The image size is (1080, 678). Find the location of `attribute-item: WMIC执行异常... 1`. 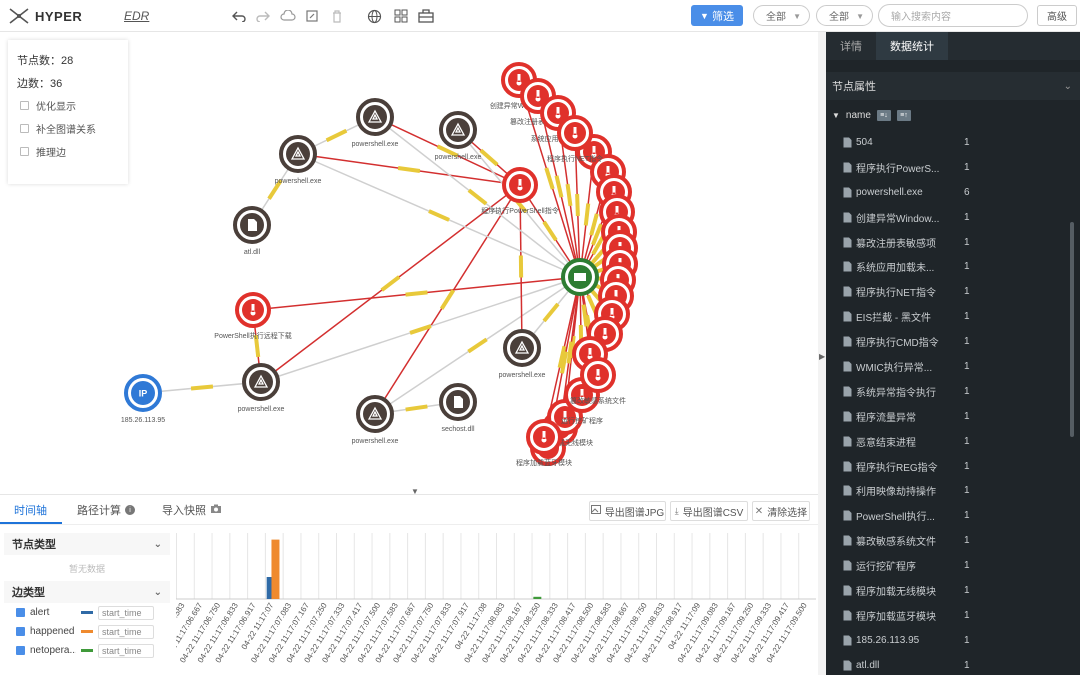

attribute-item: WMIC执行异常... 1 is located at coordinates (953, 366).